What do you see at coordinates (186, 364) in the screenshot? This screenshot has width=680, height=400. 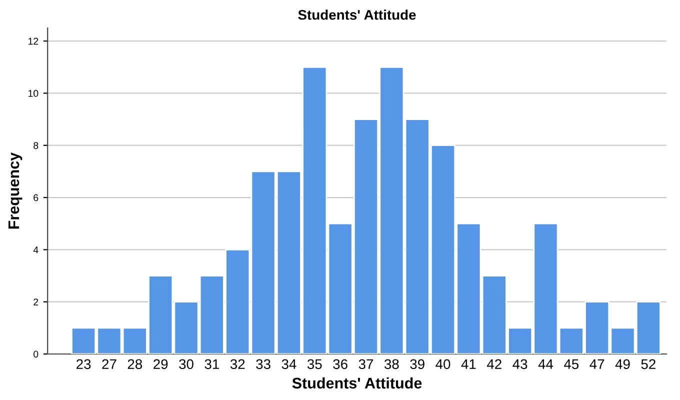 I see `x-tick-label: 30` at bounding box center [186, 364].